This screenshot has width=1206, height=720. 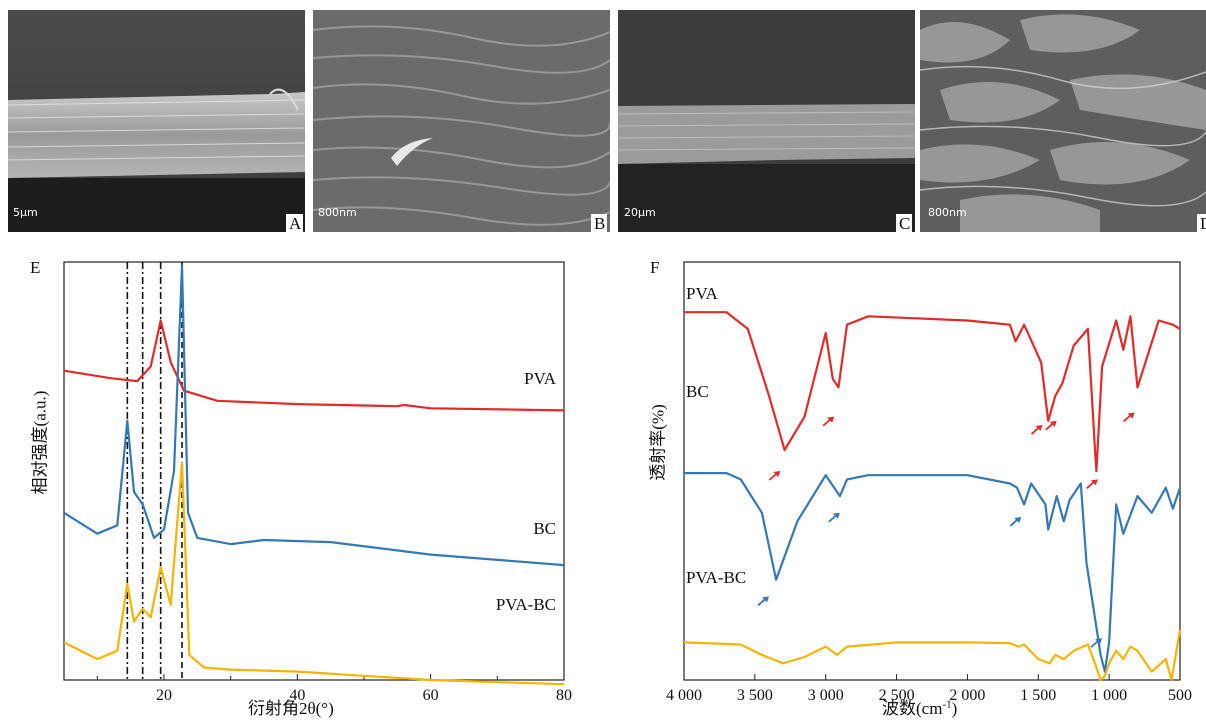 I want to click on sem-image-c, so click(x=766, y=121).